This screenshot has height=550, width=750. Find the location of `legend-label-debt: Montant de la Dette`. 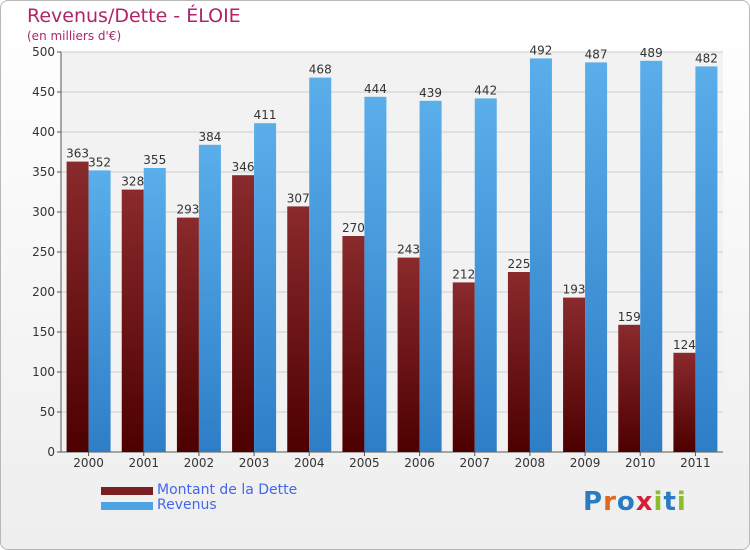

legend-label-debt: Montant de la Dette is located at coordinates (227, 490).